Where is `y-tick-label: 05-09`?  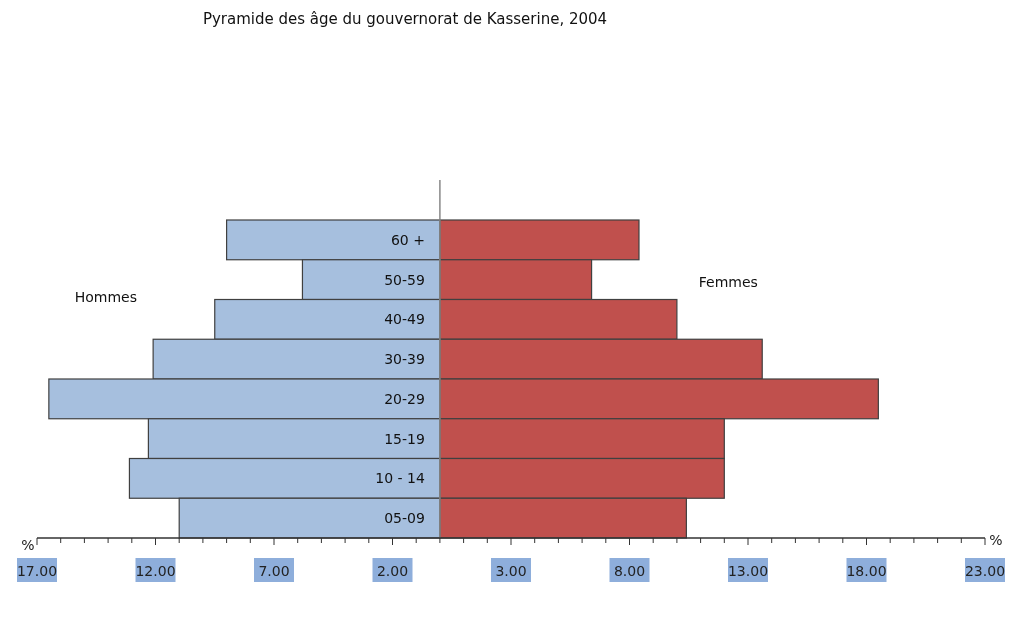 y-tick-label: 05-09 is located at coordinates (404, 518).